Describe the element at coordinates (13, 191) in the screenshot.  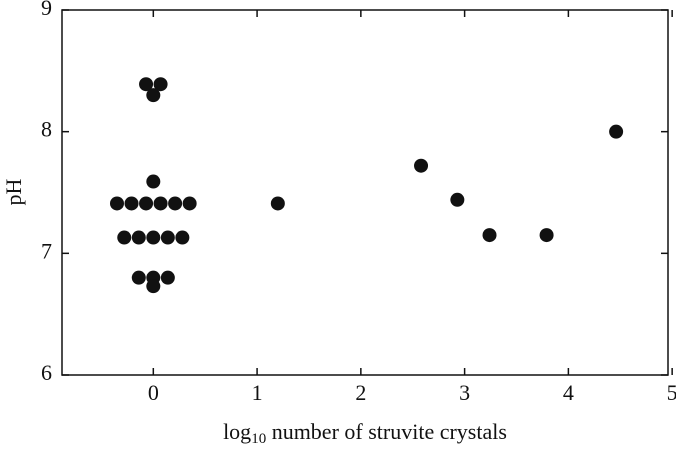
I see `y-axis-label: pH` at that location.